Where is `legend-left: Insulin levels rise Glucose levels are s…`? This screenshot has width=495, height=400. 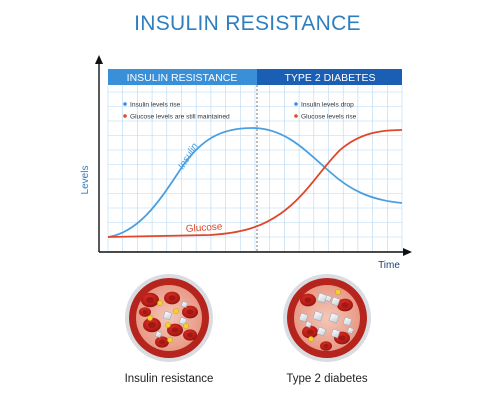
legend-left: Insulin levels rise Glucose levels are s… is located at coordinates (176, 111).